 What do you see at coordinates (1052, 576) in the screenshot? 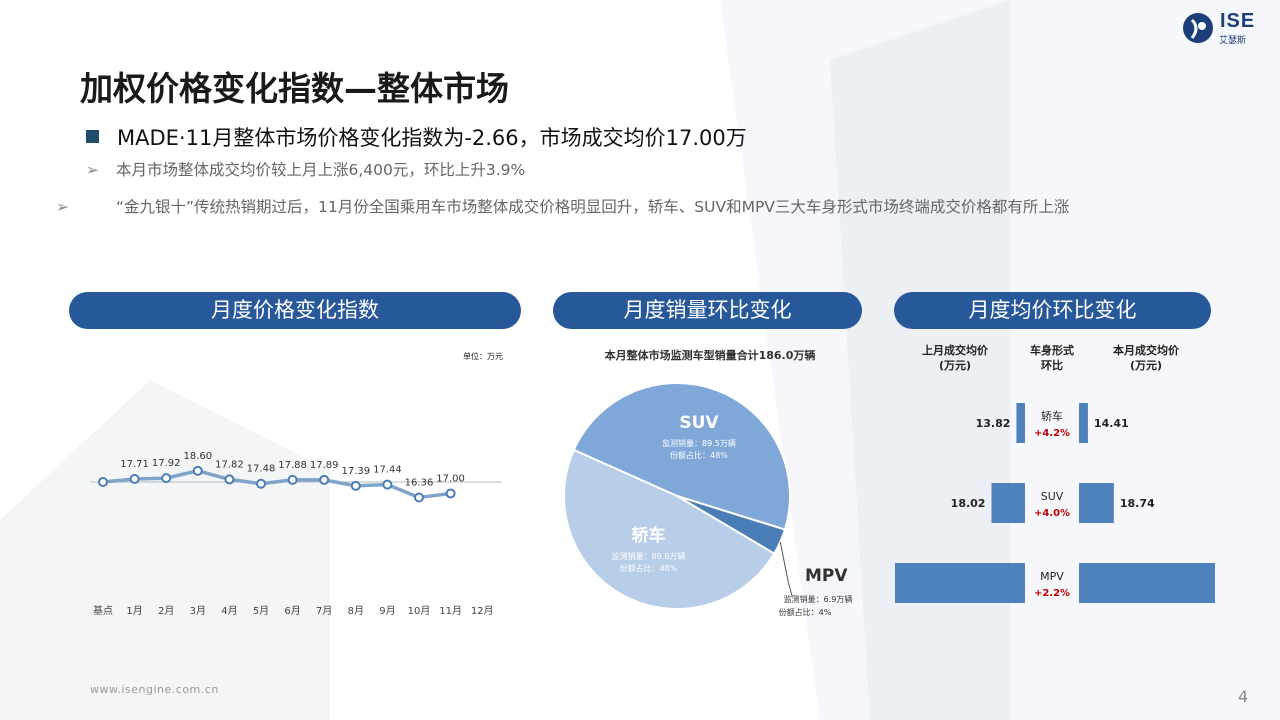
I see `body-type-label: MPV` at bounding box center [1052, 576].